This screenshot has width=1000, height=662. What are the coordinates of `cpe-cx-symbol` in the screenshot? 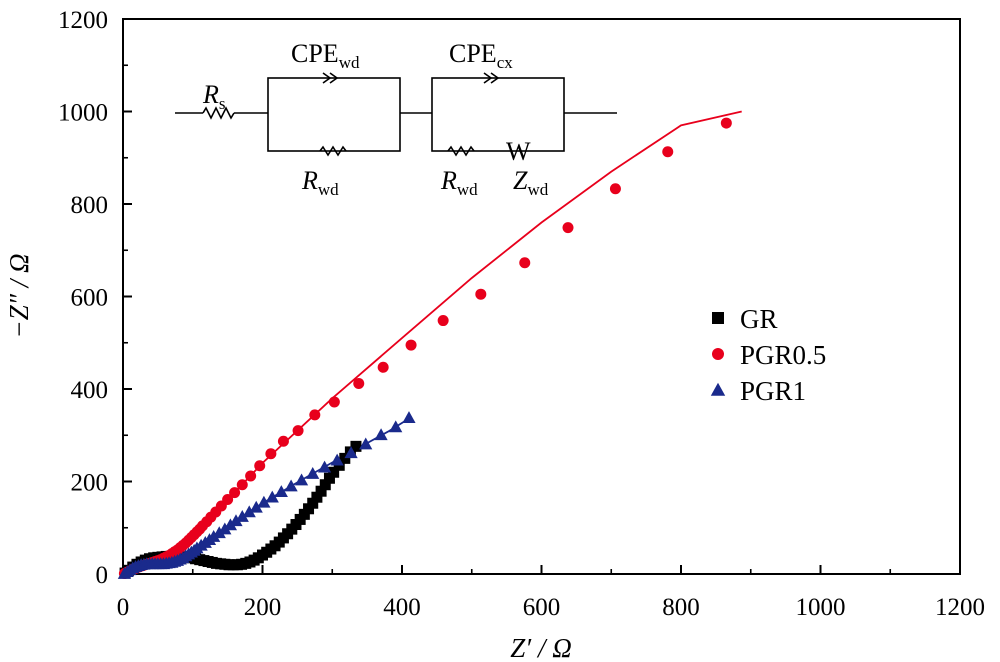 It's located at (491, 78).